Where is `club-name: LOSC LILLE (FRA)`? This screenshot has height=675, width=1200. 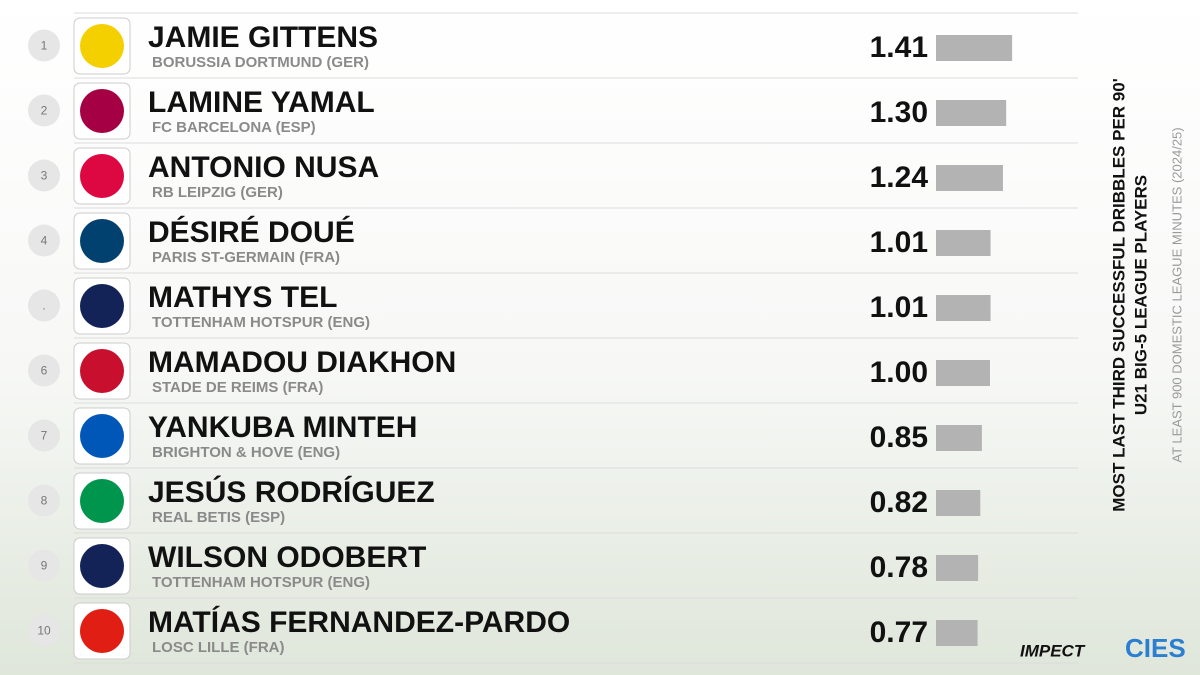 club-name: LOSC LILLE (FRA) is located at coordinates (218, 647).